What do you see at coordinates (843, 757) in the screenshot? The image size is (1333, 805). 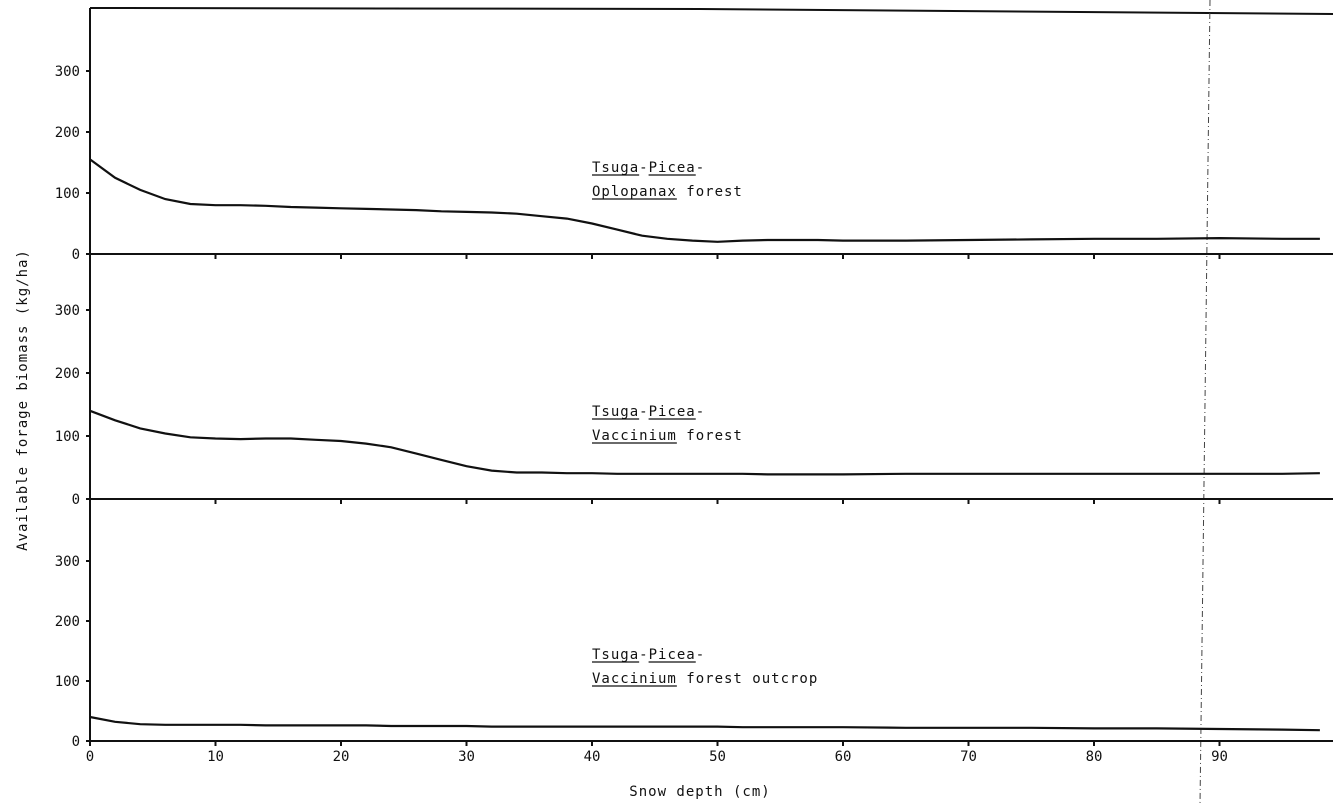 I see `x-tick-label: 60` at bounding box center [843, 757].